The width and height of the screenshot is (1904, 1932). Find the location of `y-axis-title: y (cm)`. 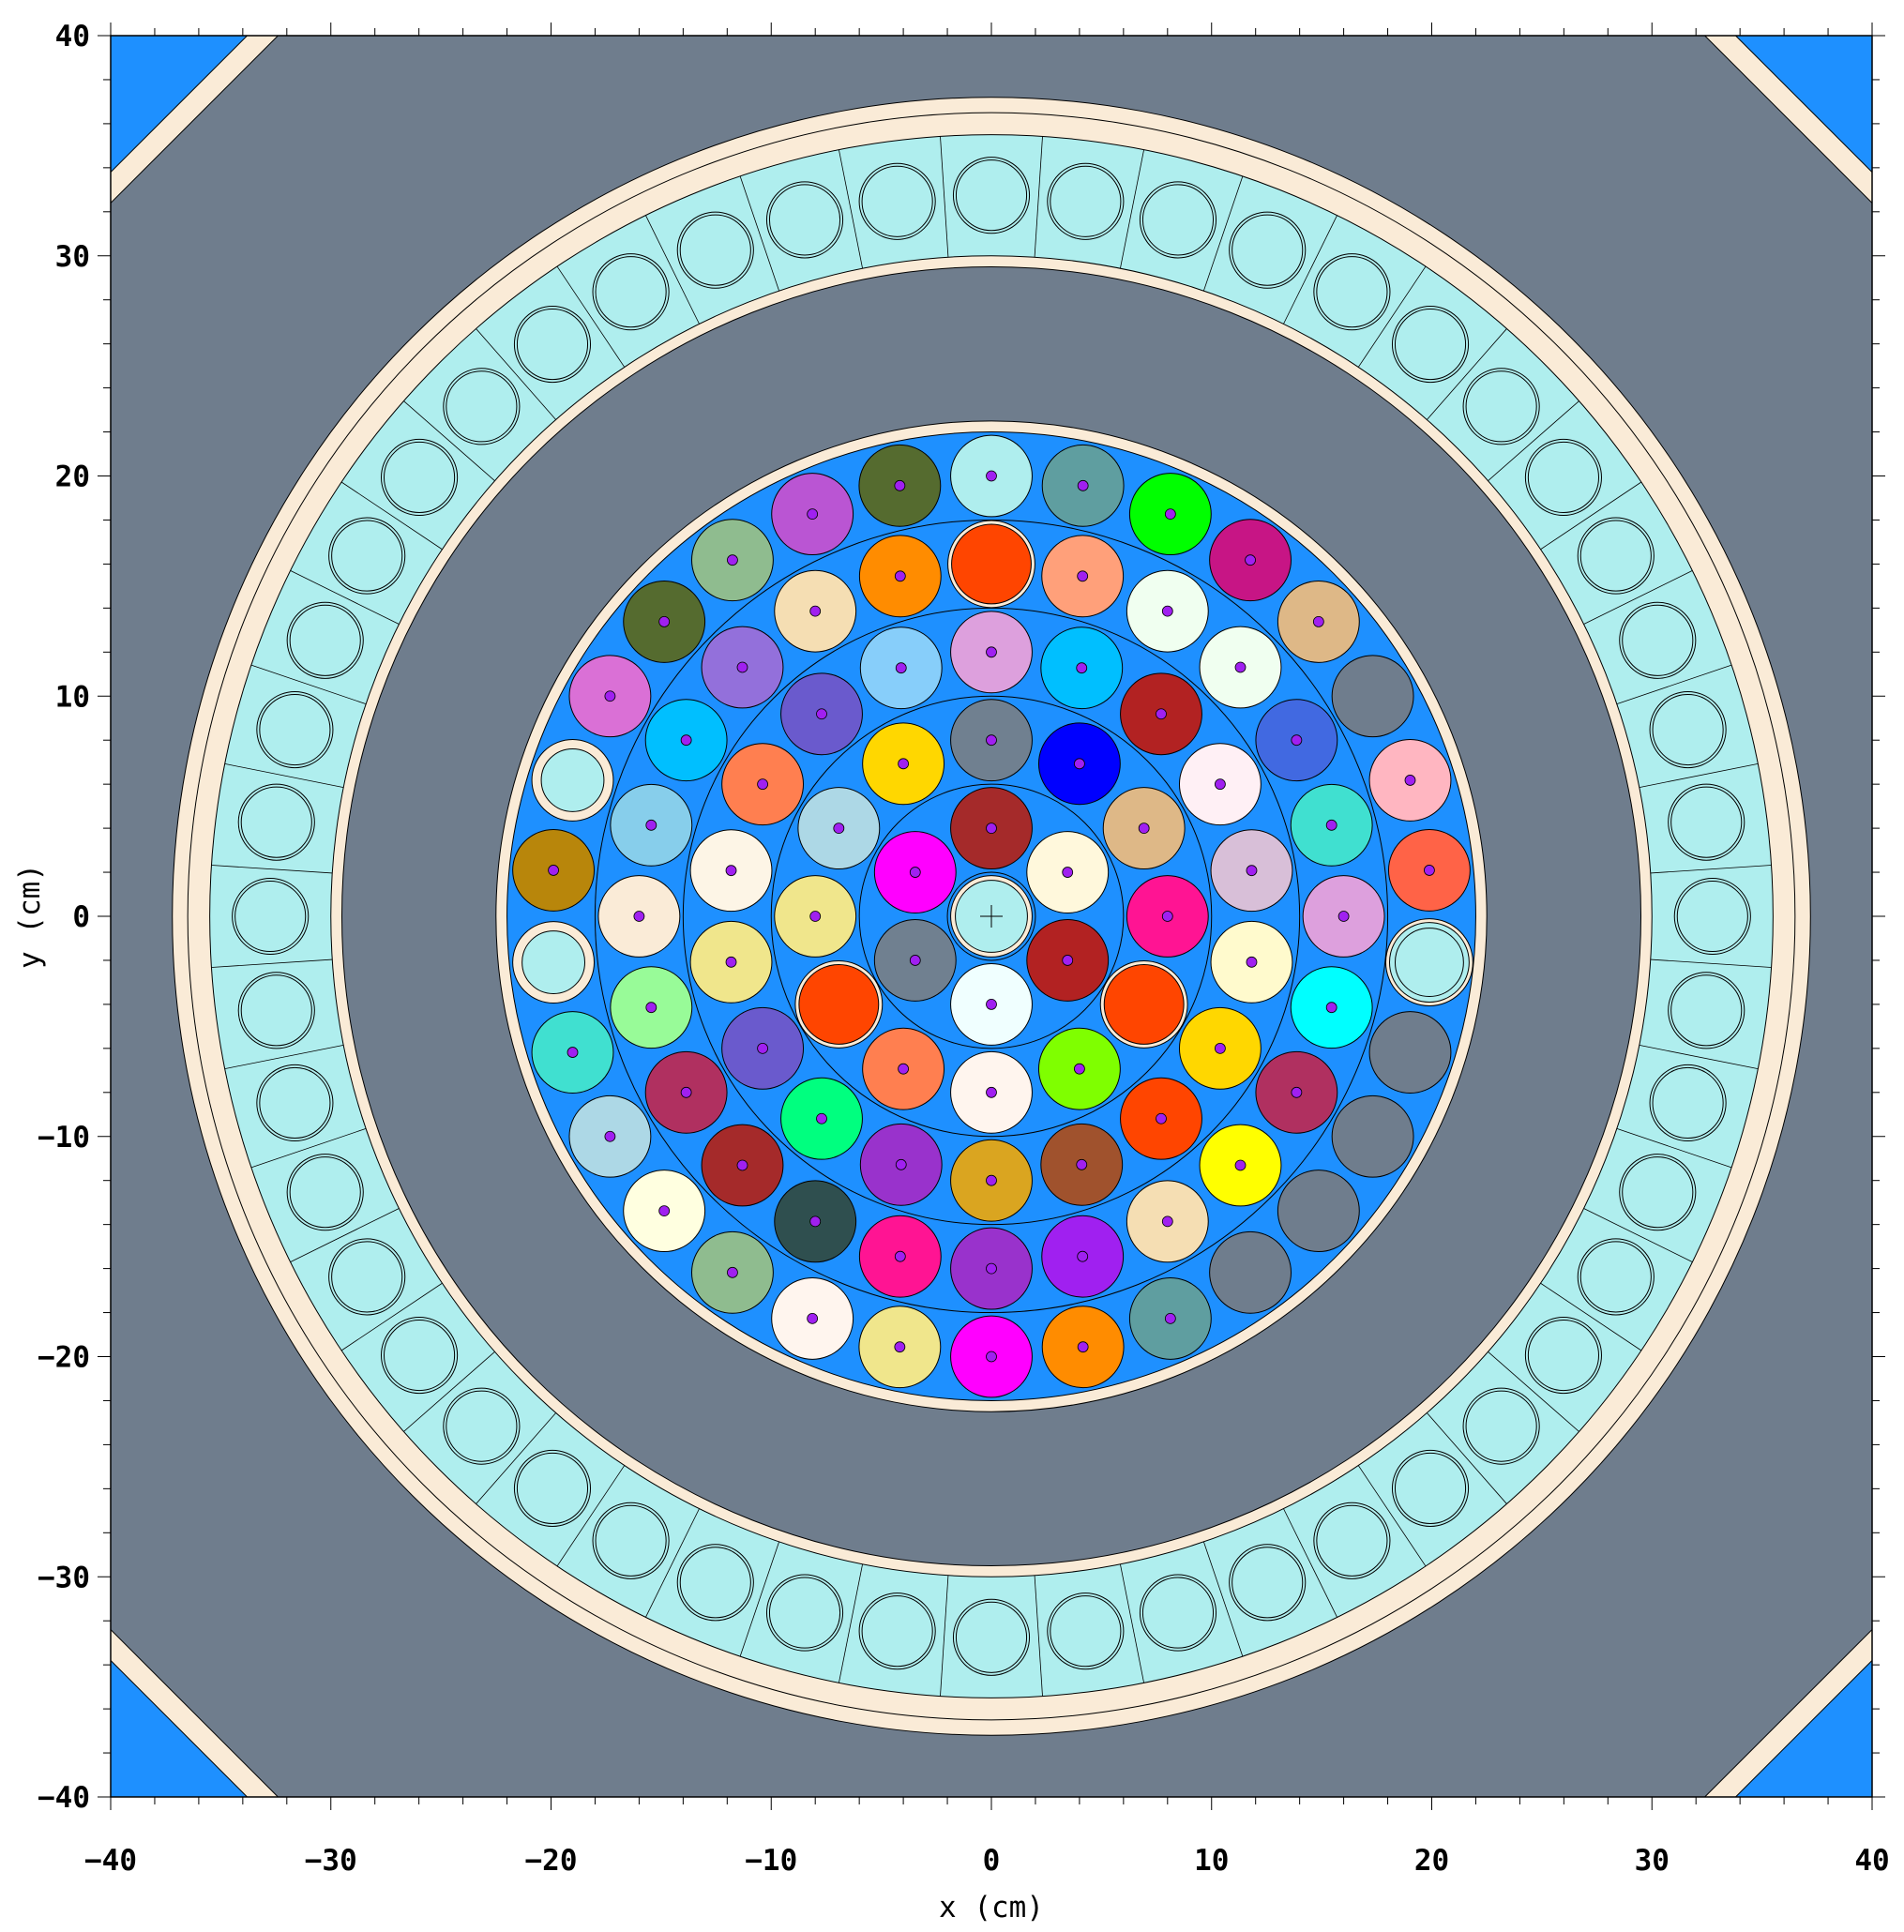

y-axis-title: y (cm) is located at coordinates (30, 916).